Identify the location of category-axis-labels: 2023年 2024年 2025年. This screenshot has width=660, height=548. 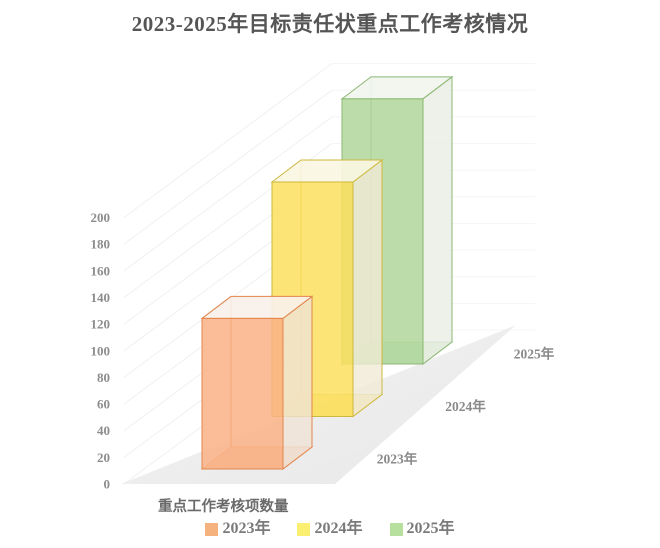
(466, 406).